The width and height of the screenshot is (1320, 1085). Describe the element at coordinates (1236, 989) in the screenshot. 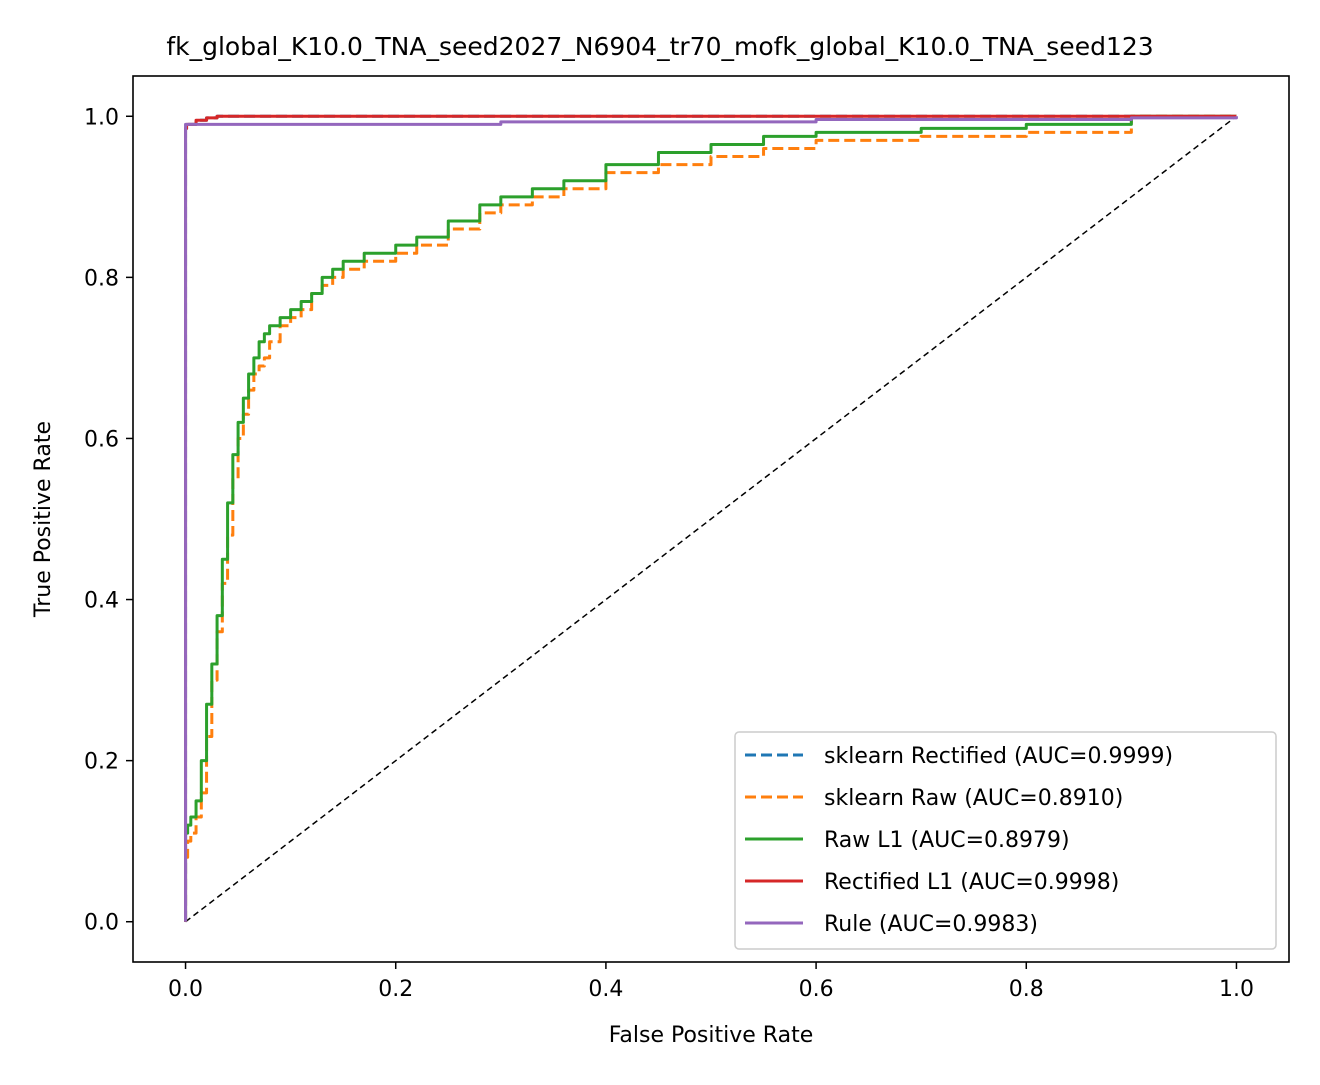

I see `x-tick-label-5: 1.0` at that location.